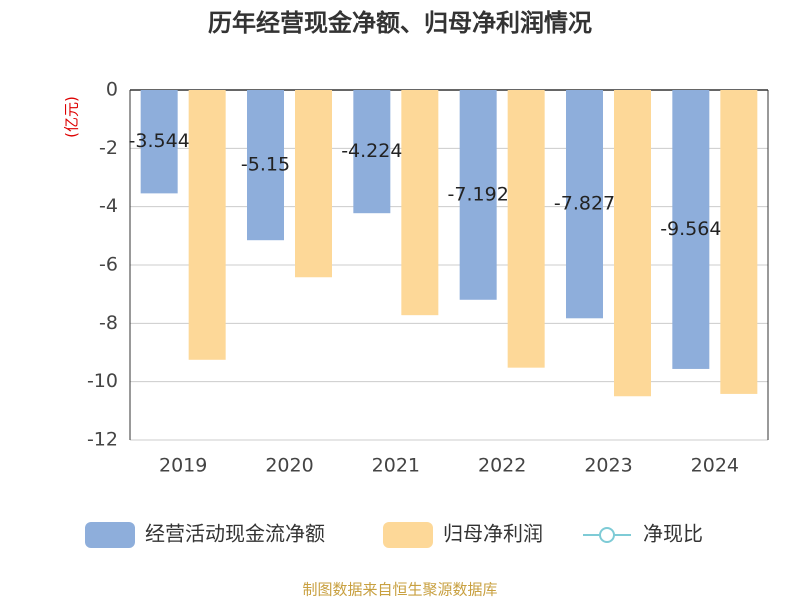 This screenshot has width=800, height=600. What do you see at coordinates (493, 534) in the screenshot?
I see `legend-label: 归母净利润` at bounding box center [493, 534].